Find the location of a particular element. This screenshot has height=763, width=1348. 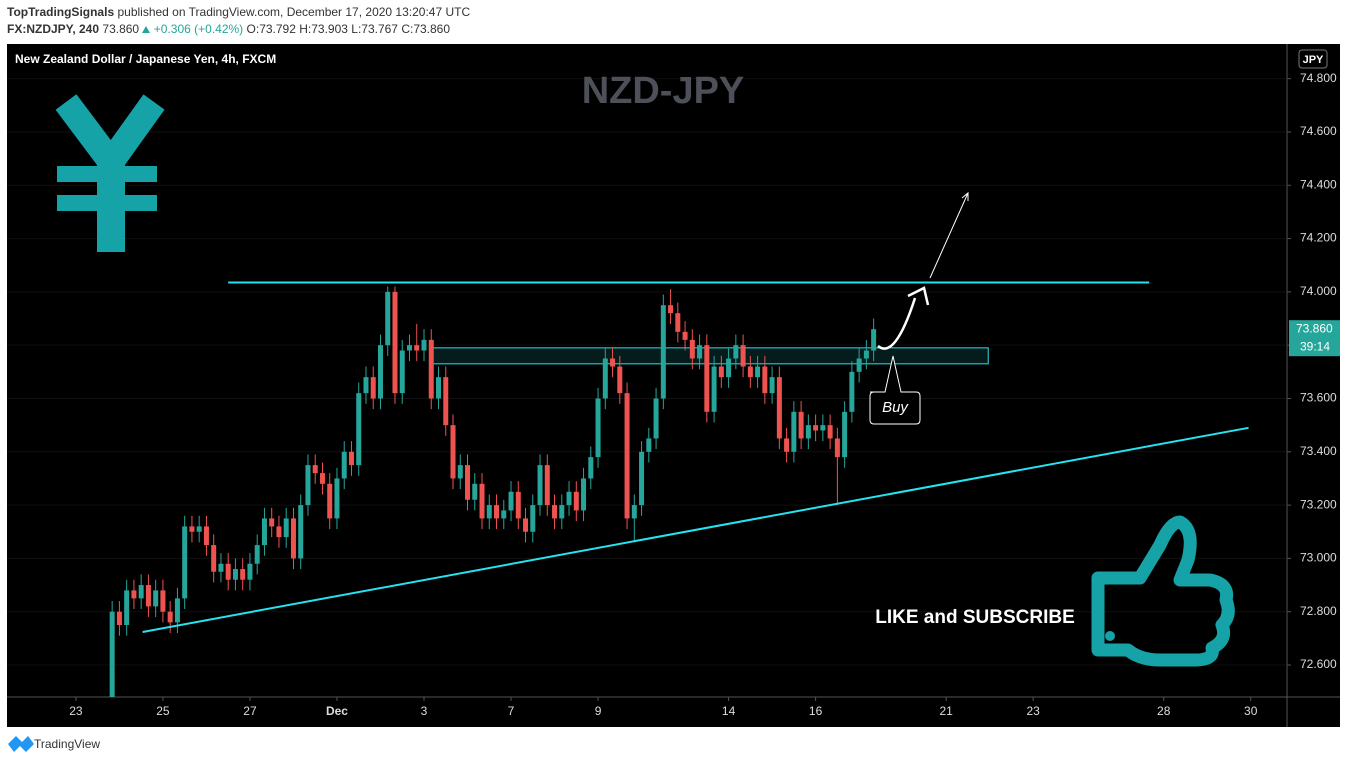

x-tick-label: 25 is located at coordinates (163, 711).